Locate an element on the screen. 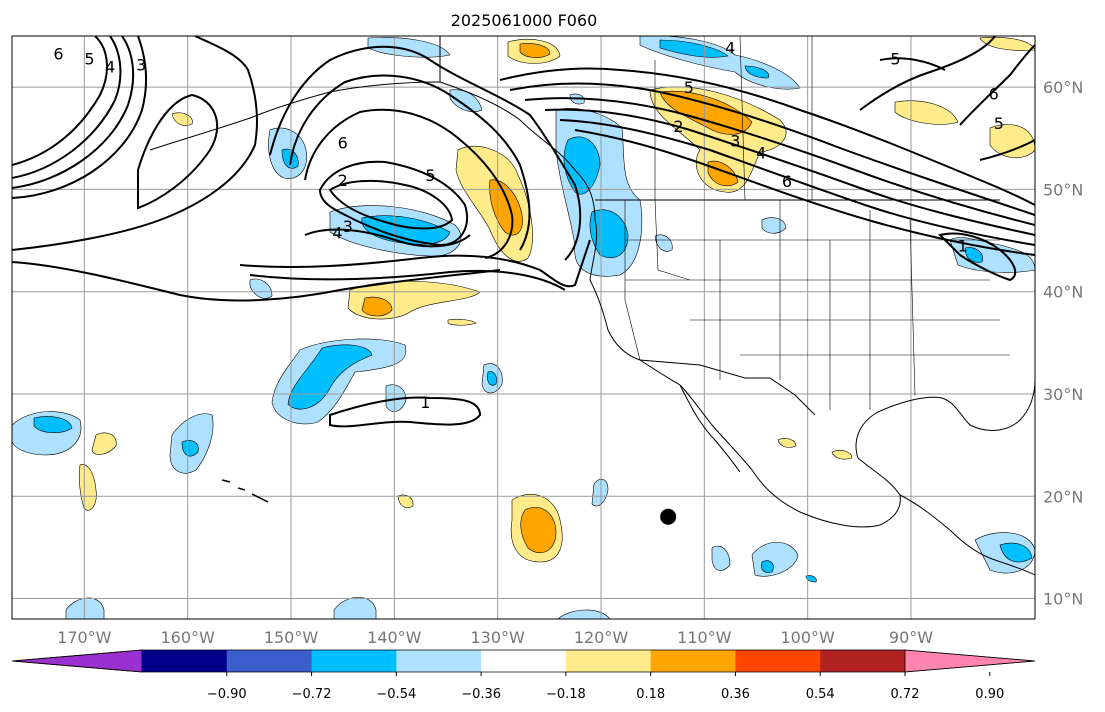 The width and height of the screenshot is (1105, 712). map-title: 2025061000 F060 is located at coordinates (524, 20).